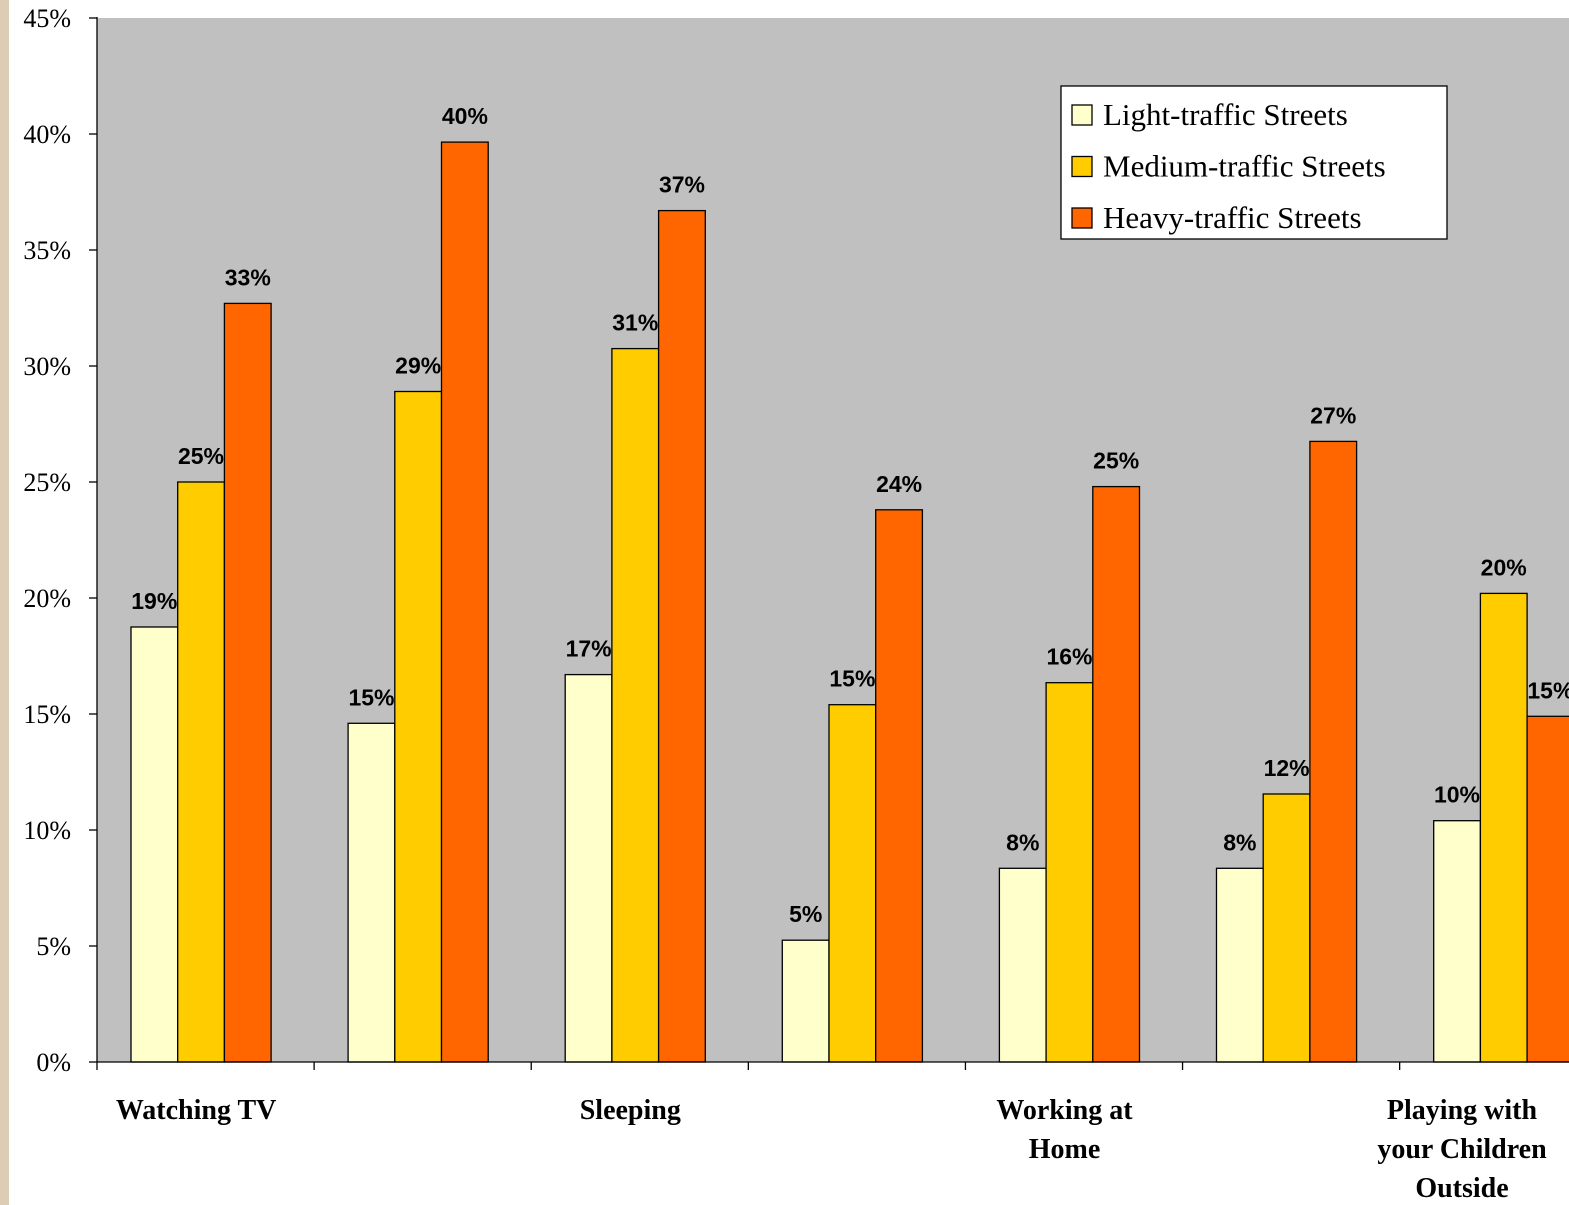 Image resolution: width=1569 pixels, height=1205 pixels. What do you see at coordinates (635, 323) in the screenshot?
I see `data-label-medium-traffic-streets-2: 31%` at bounding box center [635, 323].